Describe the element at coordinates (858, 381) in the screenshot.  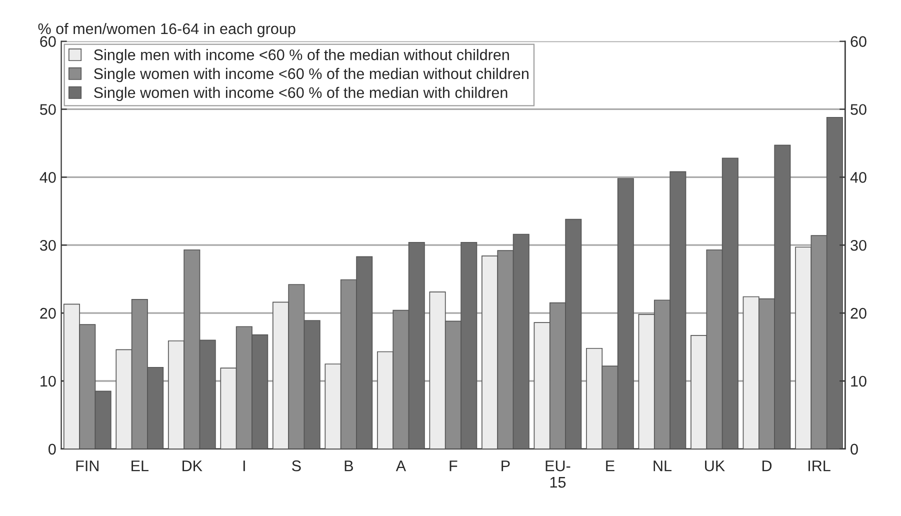
I see `y2-tick-label: 10` at that location.